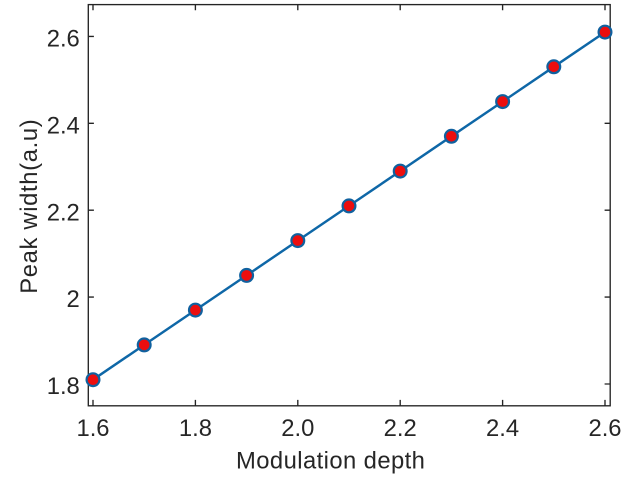 The height and width of the screenshot is (480, 626). Describe the element at coordinates (92, 428) in the screenshot. I see `svg-text: 1.6` at that location.